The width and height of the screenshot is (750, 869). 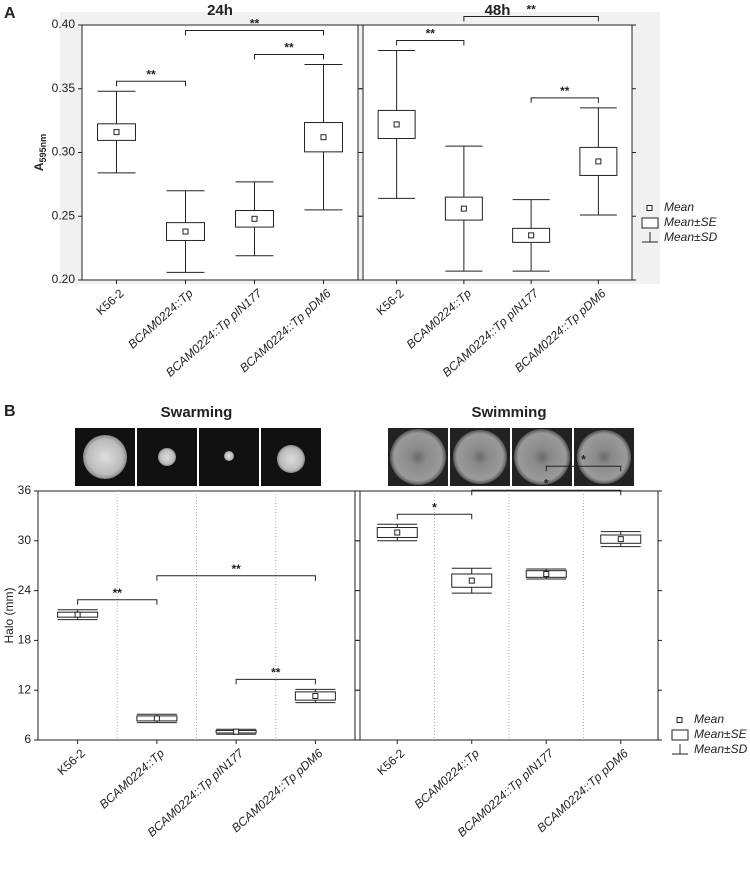 What do you see at coordinates (10, 411) in the screenshot?
I see `panel-label: B` at bounding box center [10, 411].